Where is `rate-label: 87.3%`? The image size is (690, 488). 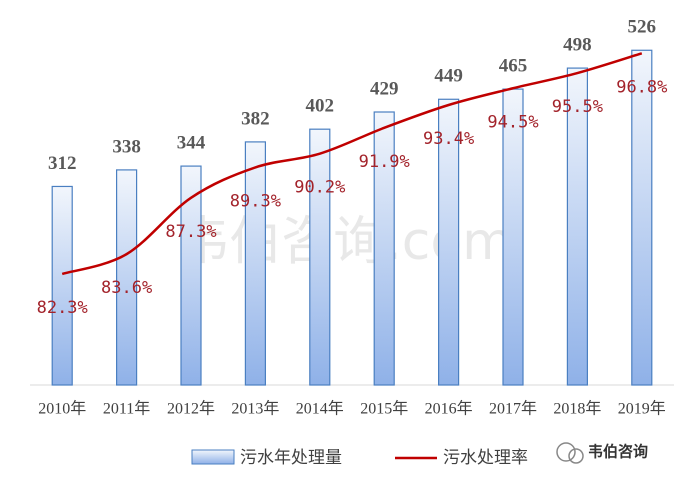
rate-label: 87.3% is located at coordinates (190, 232).